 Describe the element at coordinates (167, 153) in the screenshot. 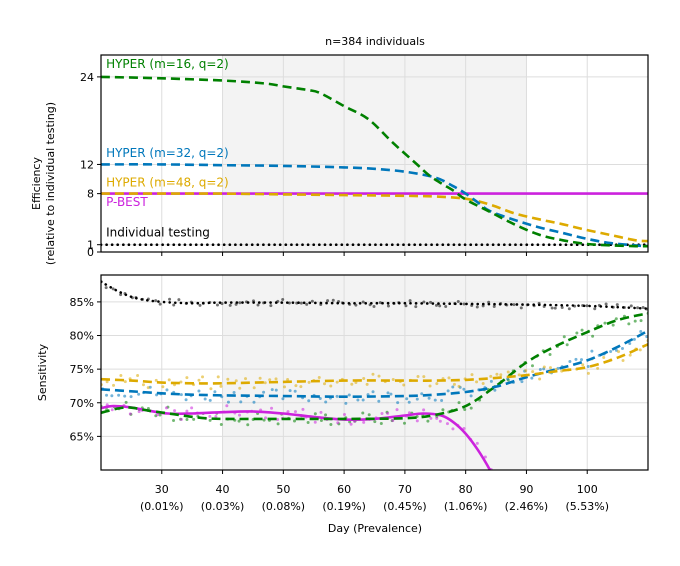

I see `series-annotation-hyper32: HYPER (m=32, q=2)` at that location.